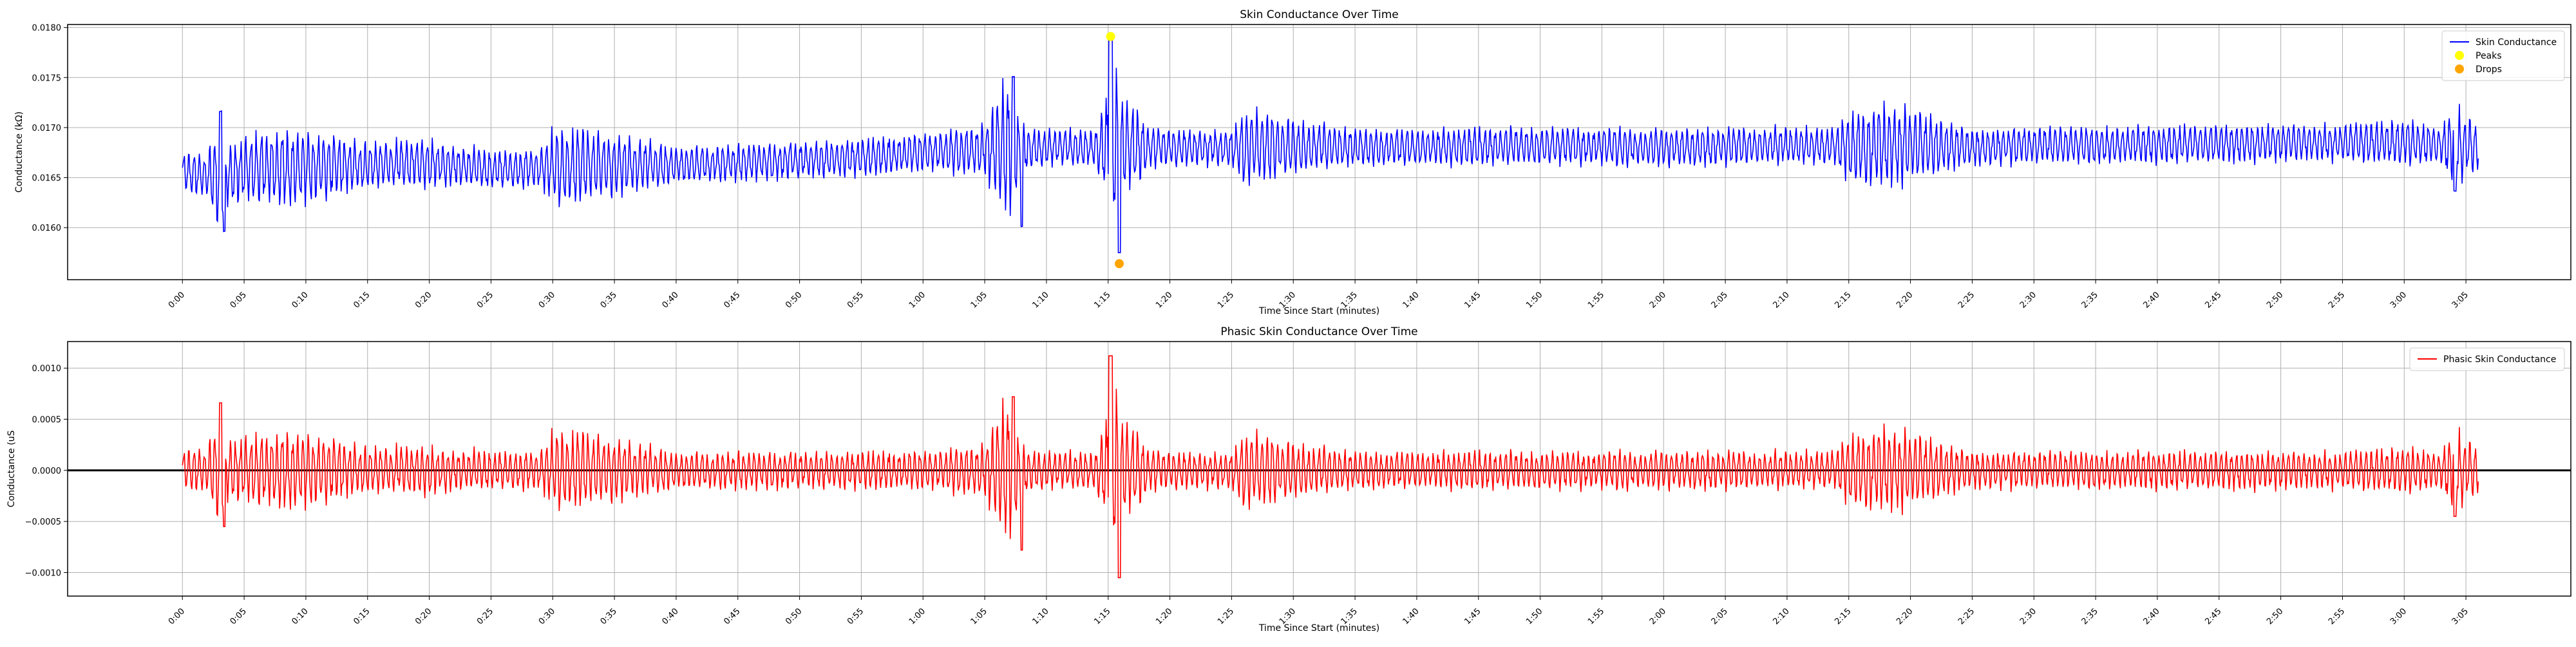 This screenshot has width=2576, height=647. Describe the element at coordinates (856, 616) in the screenshot. I see `phasic-x-tick-label: 0:55` at that location.